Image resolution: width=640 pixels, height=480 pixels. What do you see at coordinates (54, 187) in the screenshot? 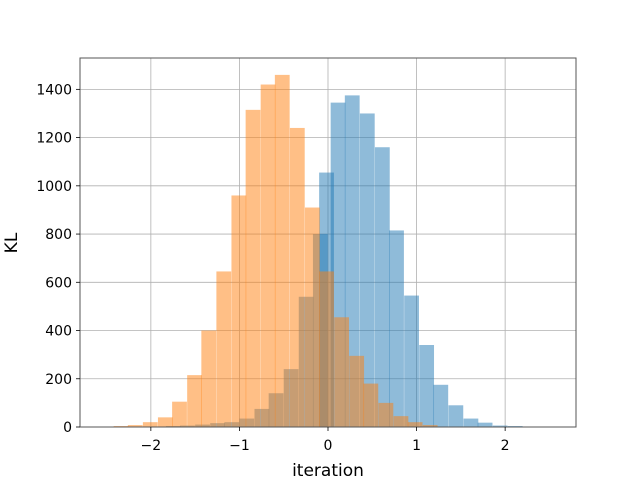
I see `y-tick-label: 1000` at bounding box center [54, 187].